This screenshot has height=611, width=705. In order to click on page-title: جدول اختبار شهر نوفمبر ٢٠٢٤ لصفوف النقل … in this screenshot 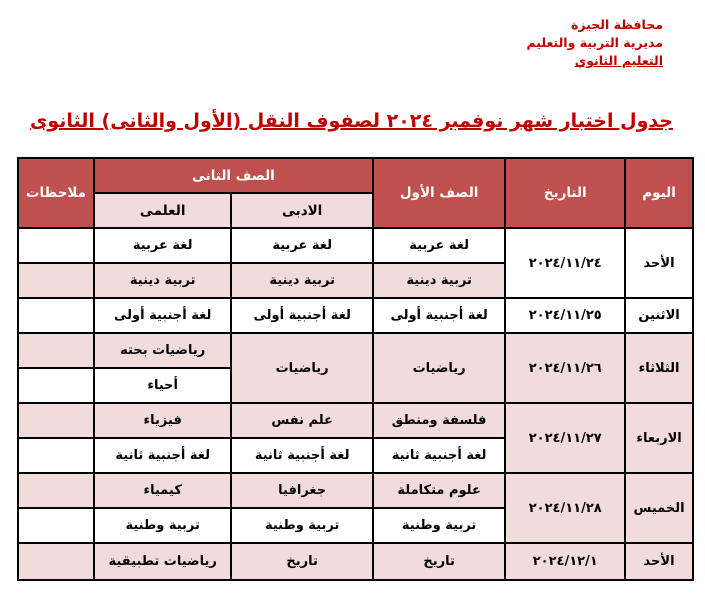, I will do `click(351, 121)`.